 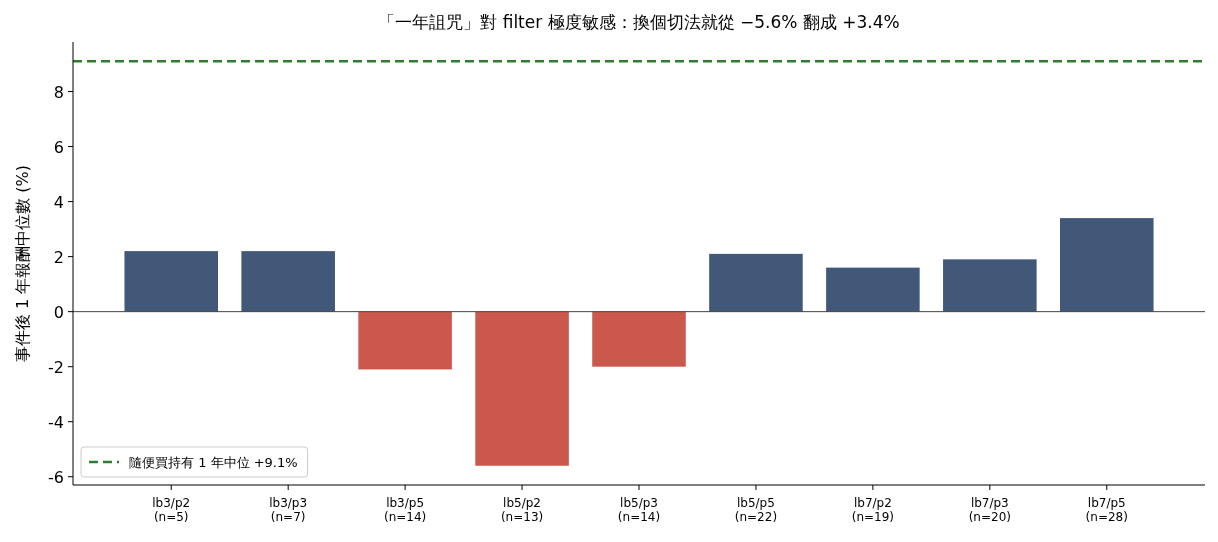 What do you see at coordinates (58, 147) in the screenshot?
I see `y-tick-label: 6` at bounding box center [58, 147].